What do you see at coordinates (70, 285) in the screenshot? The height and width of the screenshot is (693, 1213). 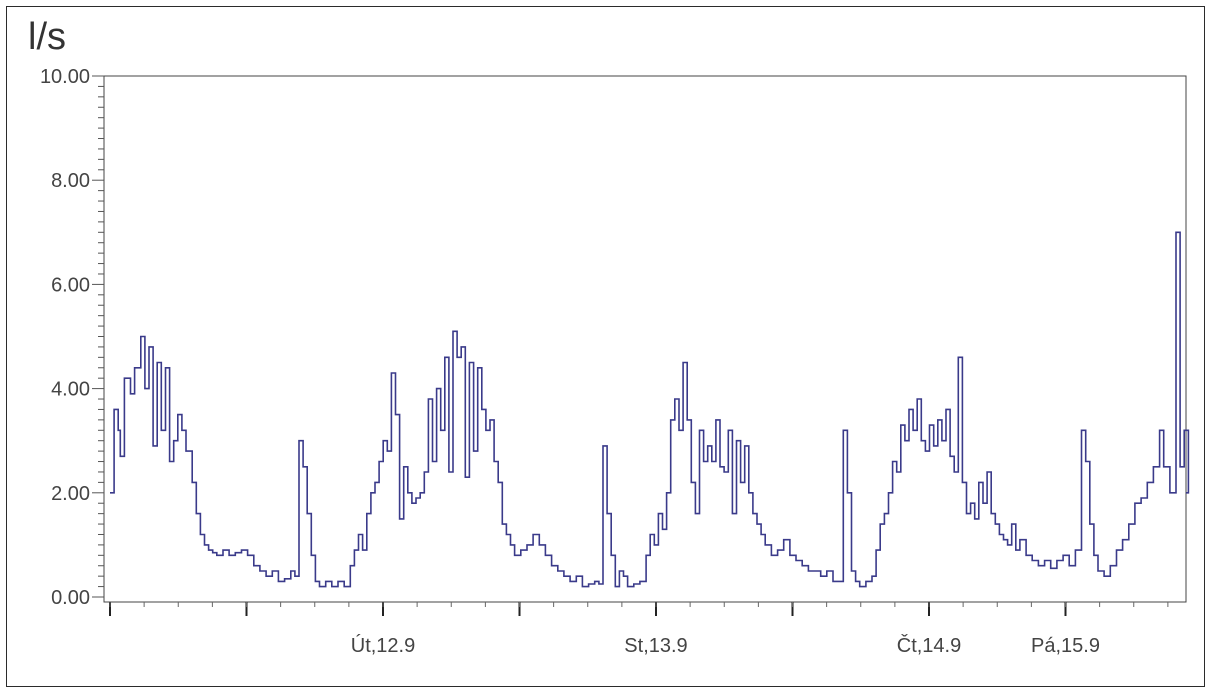 I see `y-tick-label: 6.00` at bounding box center [70, 285].